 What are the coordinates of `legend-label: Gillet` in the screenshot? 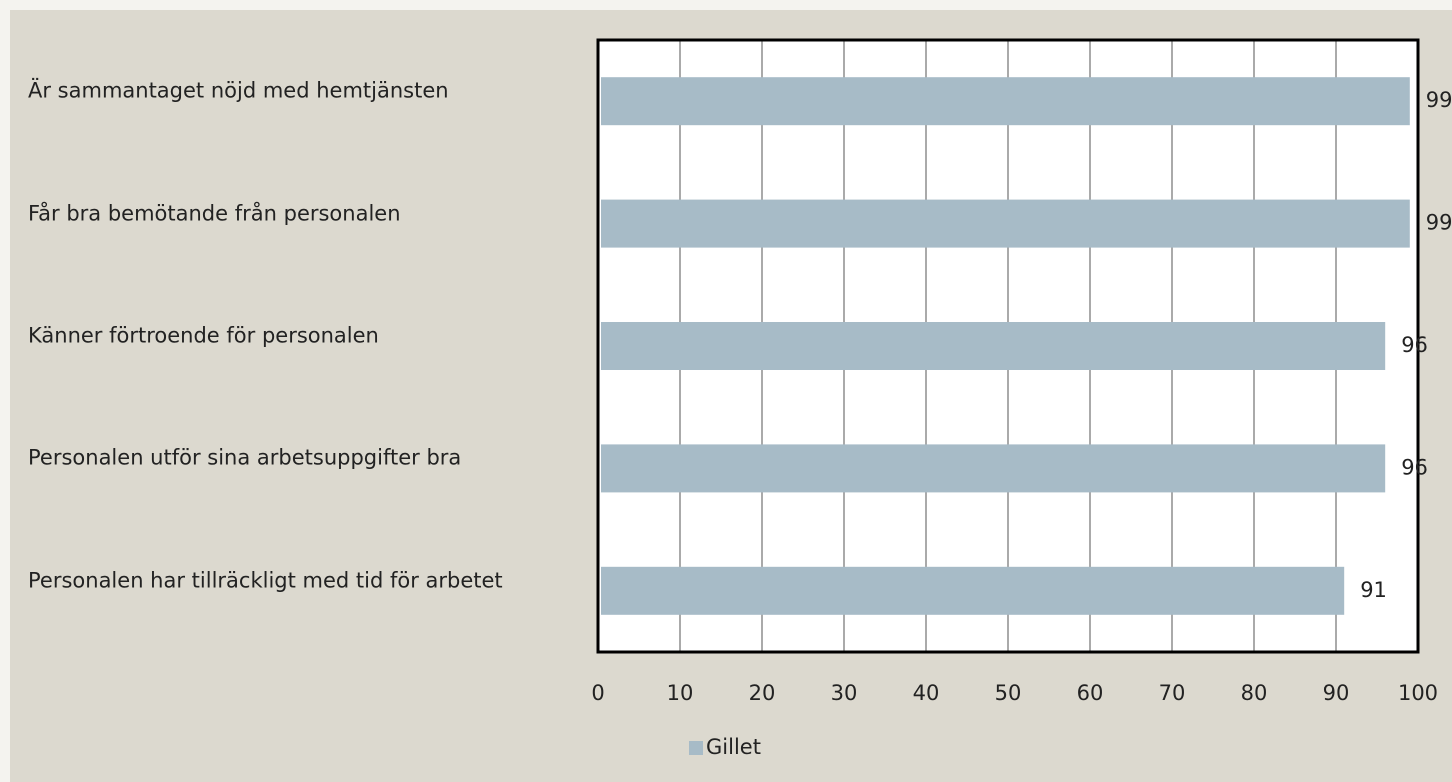 It's located at (733, 747).